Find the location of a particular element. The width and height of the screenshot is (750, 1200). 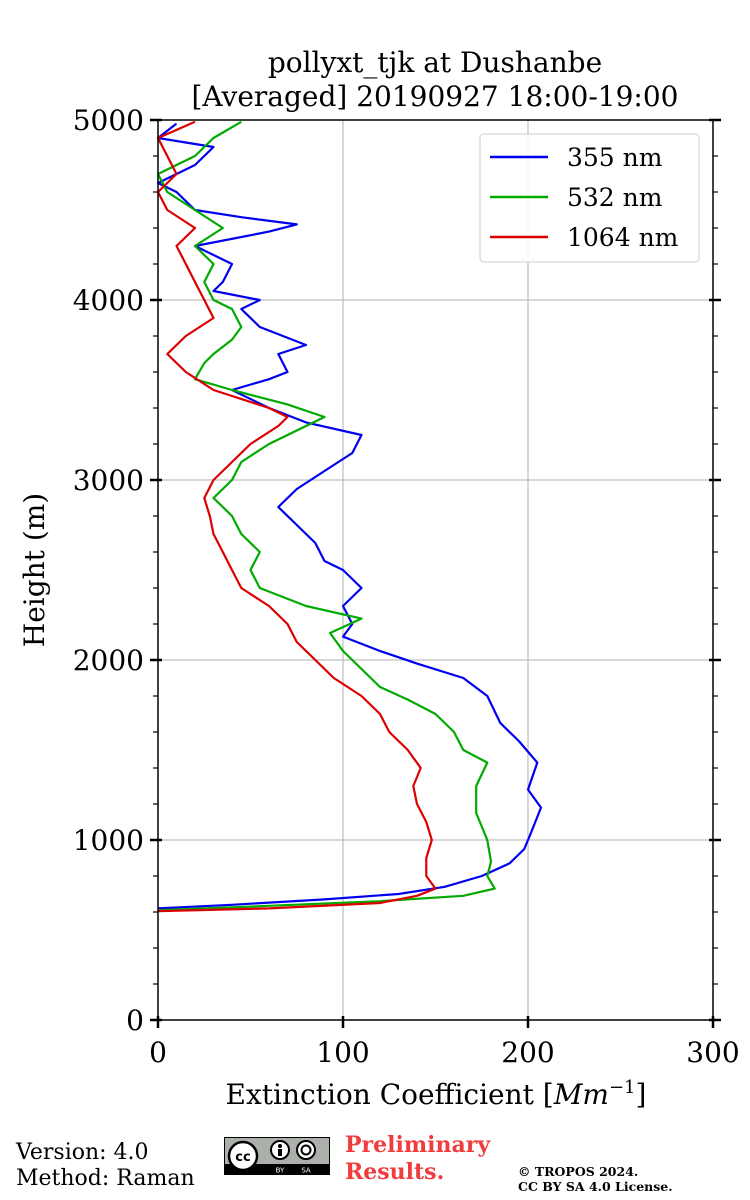

cc-icon is located at coordinates (243, 1156).